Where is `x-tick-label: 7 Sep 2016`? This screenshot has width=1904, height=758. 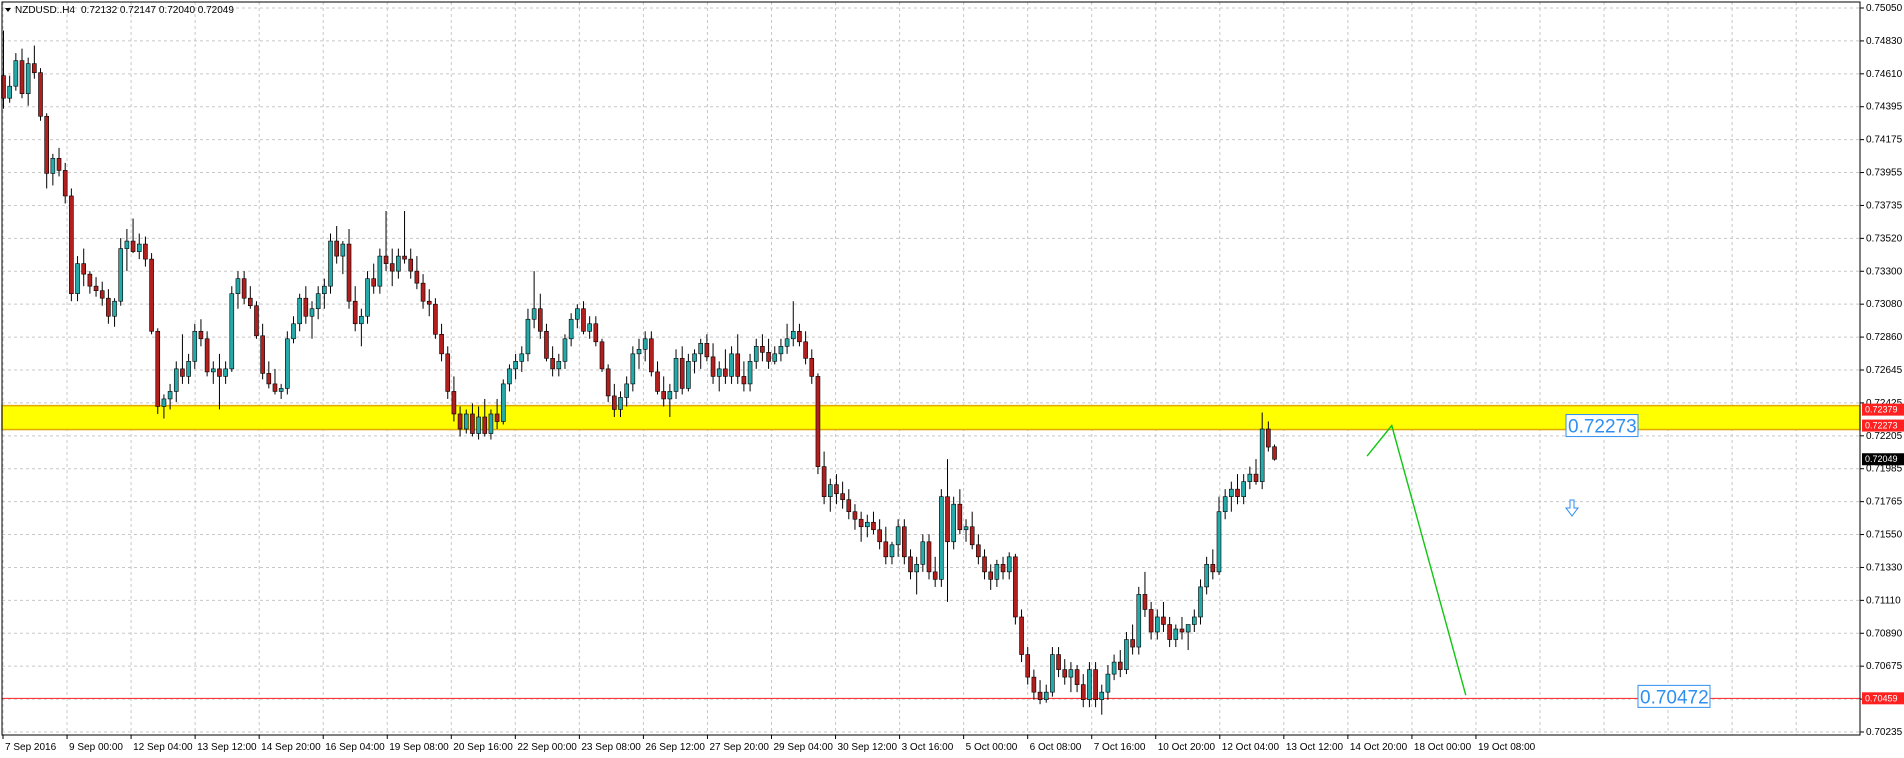
x-tick-label: 7 Sep 2016 is located at coordinates (31, 747).